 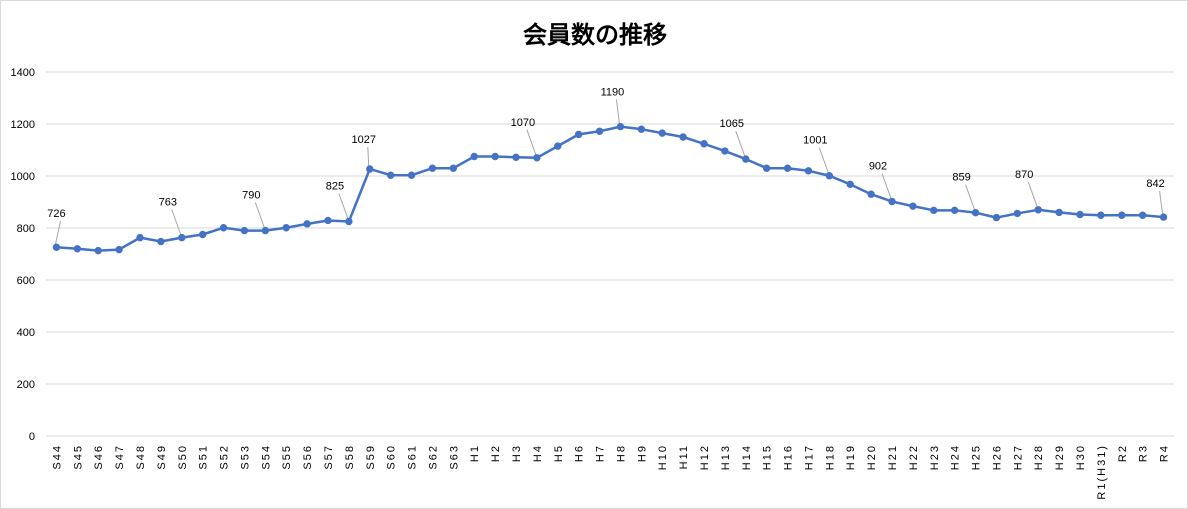 I want to click on x-tick-label: S56, so click(x=308, y=457).